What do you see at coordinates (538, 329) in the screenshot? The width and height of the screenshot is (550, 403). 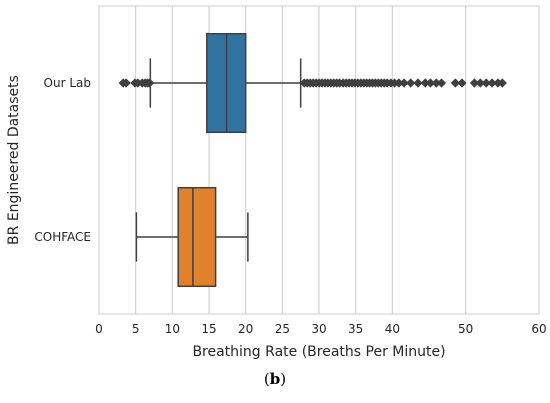 I see `x-tick-label: 60` at bounding box center [538, 329].